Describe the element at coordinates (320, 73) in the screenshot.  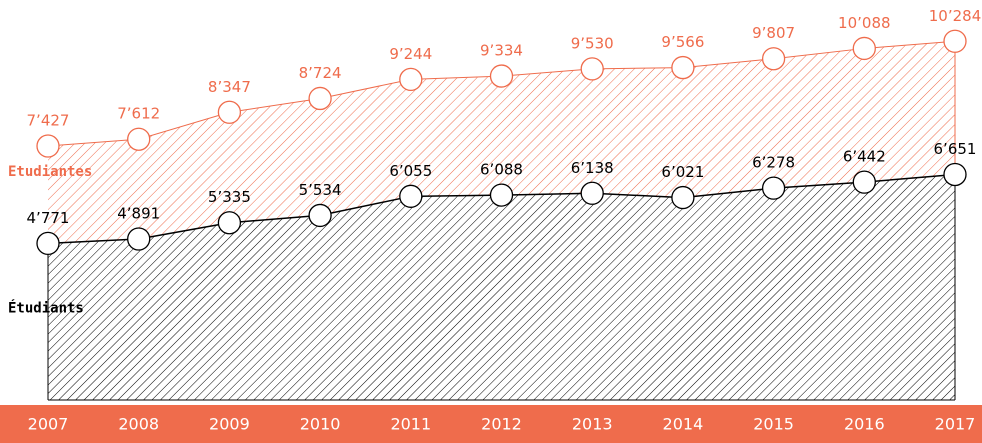
I see `value-label: 8’724` at that location.